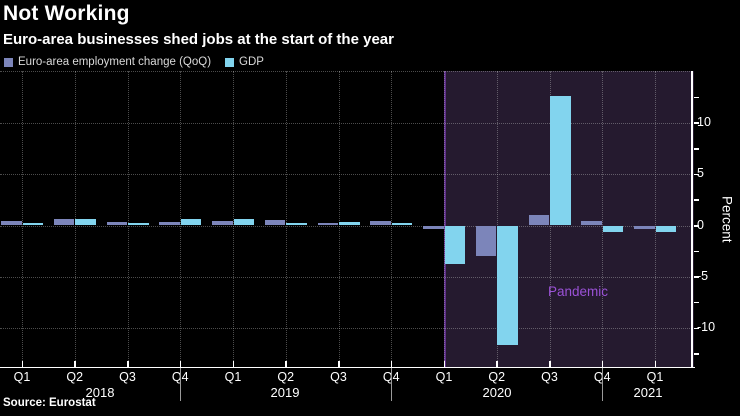 Image resolution: width=740 pixels, height=416 pixels. What do you see at coordinates (727, 219) in the screenshot?
I see `y-axis-title: Percent` at bounding box center [727, 219].